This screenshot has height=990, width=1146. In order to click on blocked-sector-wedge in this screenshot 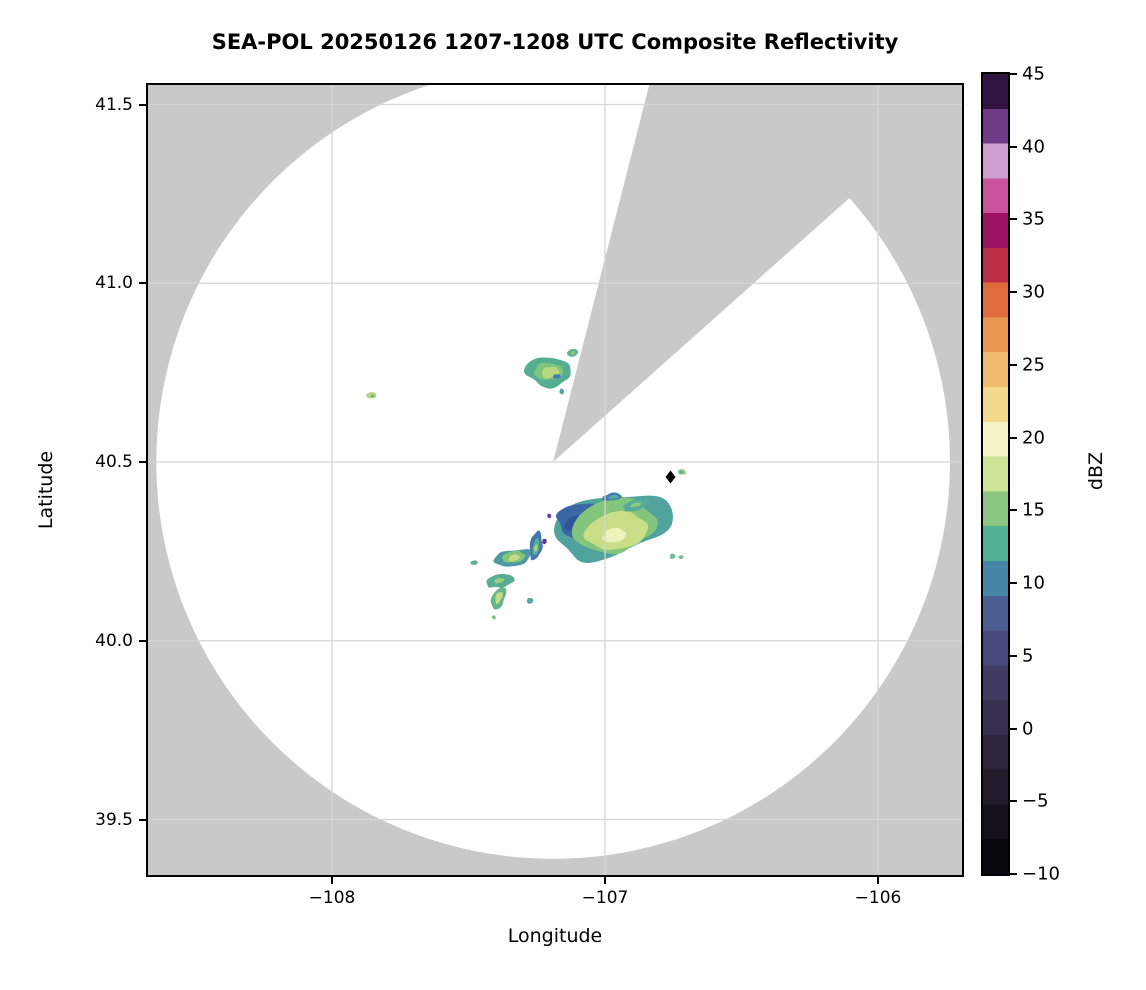, I will do `click(757, 273)`.